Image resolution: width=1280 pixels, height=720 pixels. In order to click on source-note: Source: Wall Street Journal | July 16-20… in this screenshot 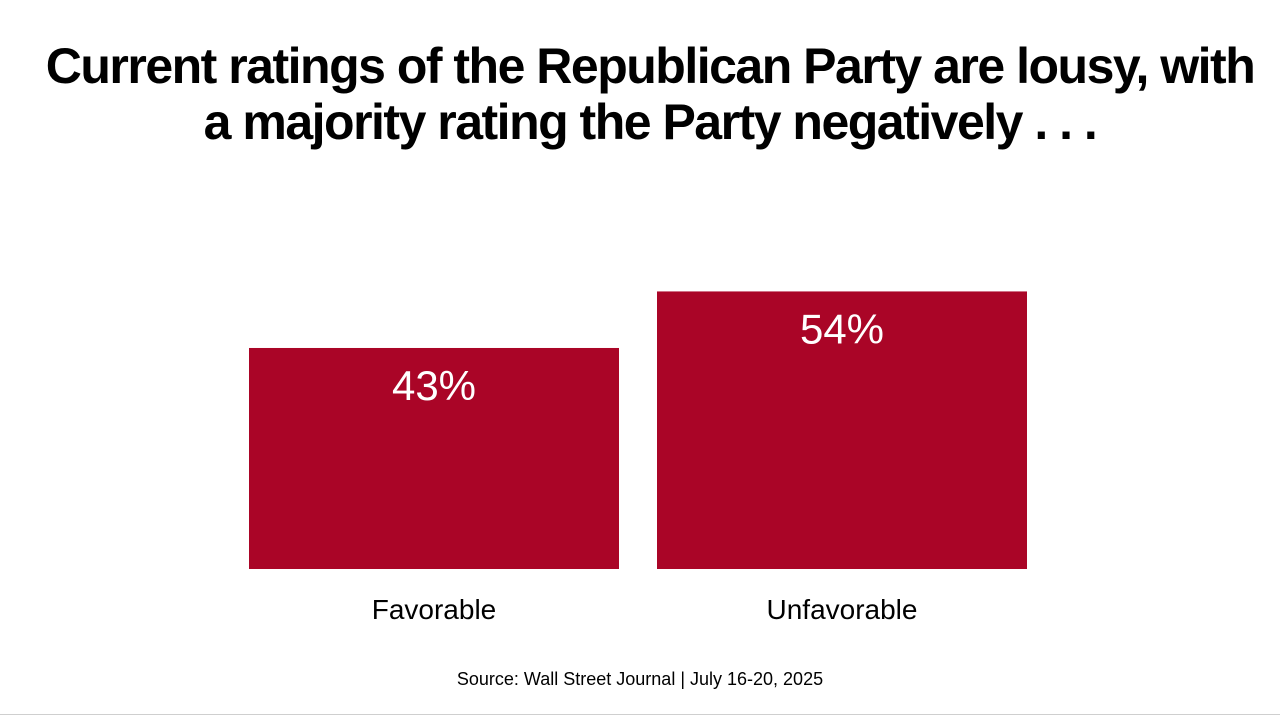, I will do `click(640, 679)`.